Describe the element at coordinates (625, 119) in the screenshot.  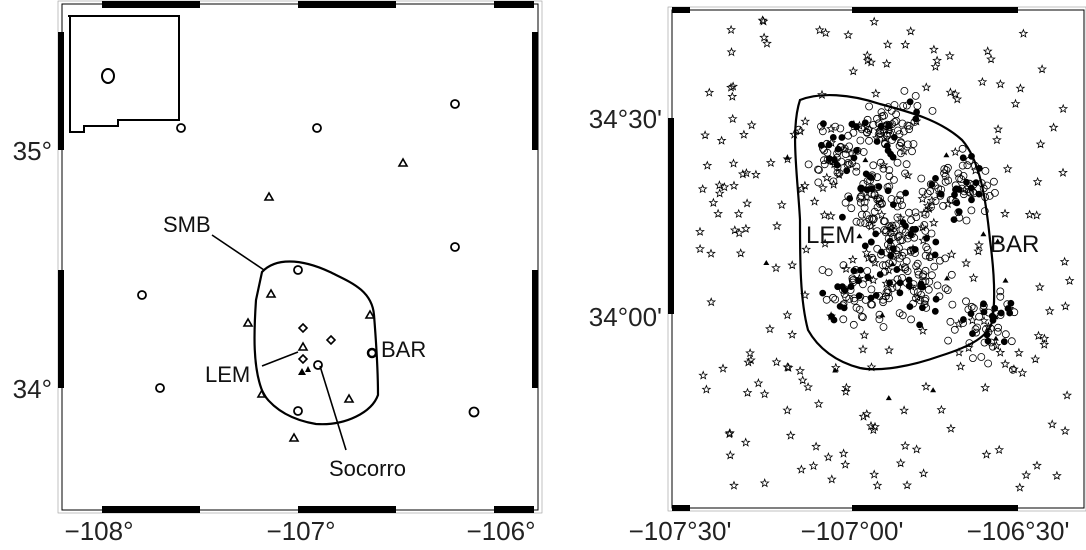
I see `right-y-tick-1: 34°30'` at that location.